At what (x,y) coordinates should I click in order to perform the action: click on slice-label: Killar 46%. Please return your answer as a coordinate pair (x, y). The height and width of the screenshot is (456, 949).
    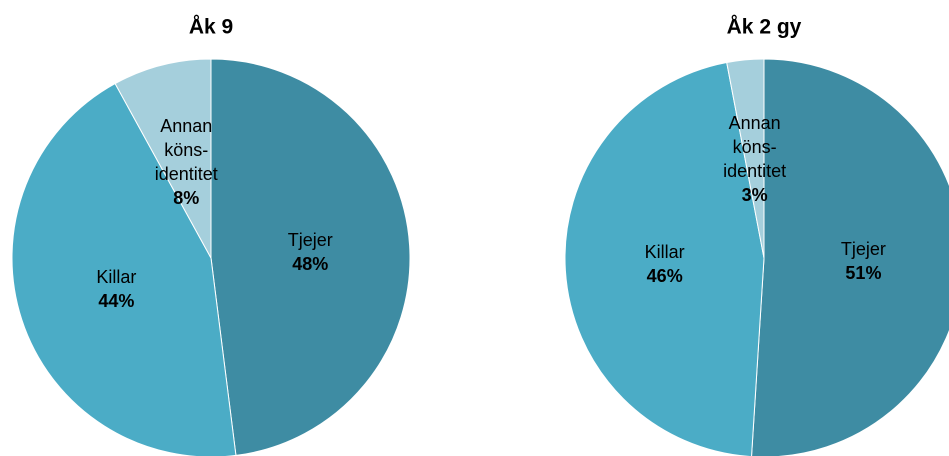
    Looking at the image, I should click on (665, 264).